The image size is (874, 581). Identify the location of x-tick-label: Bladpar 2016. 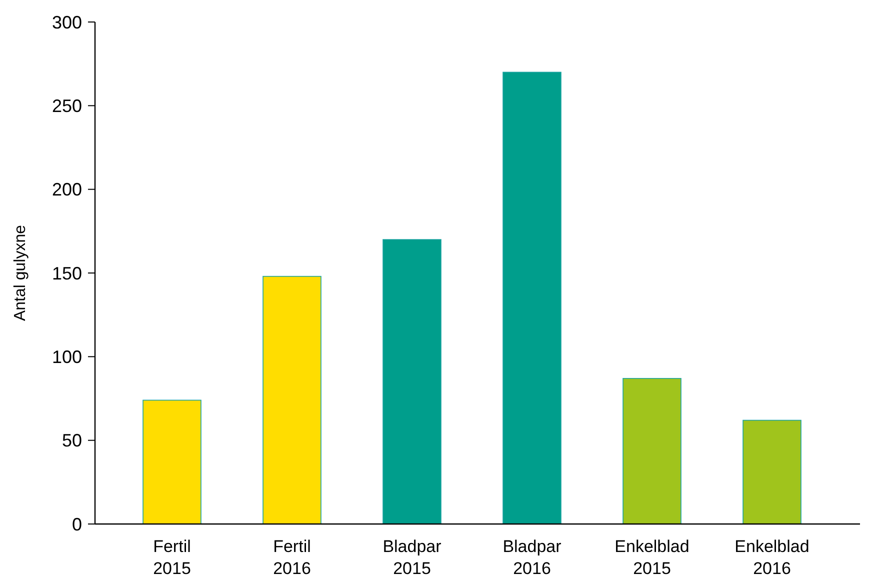
(532, 557).